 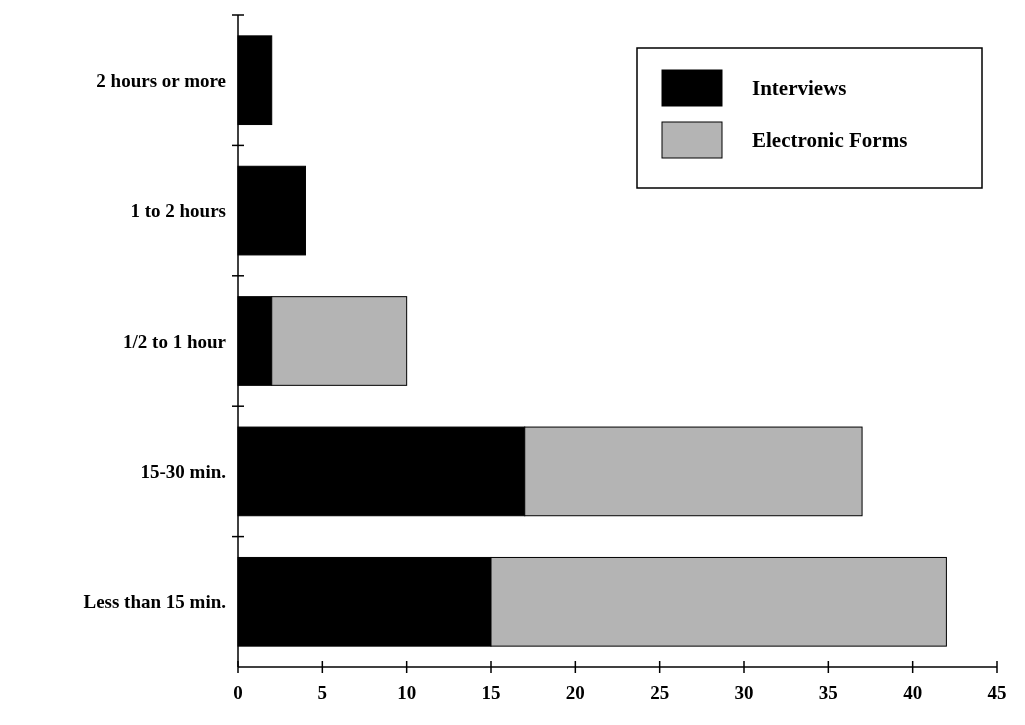 What do you see at coordinates (322, 692) in the screenshot?
I see `x-tick-label: 5` at bounding box center [322, 692].